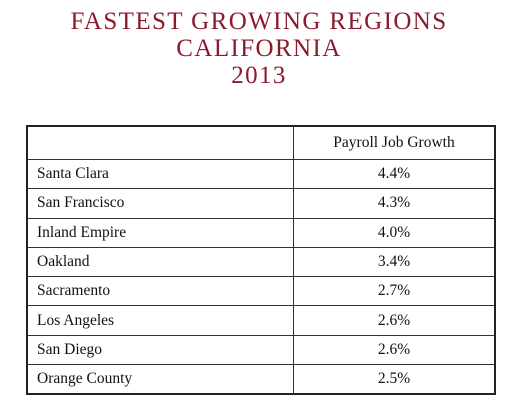 The height and width of the screenshot is (406, 518). What do you see at coordinates (259, 75) in the screenshot?
I see `title-line-3: 2013` at bounding box center [259, 75].